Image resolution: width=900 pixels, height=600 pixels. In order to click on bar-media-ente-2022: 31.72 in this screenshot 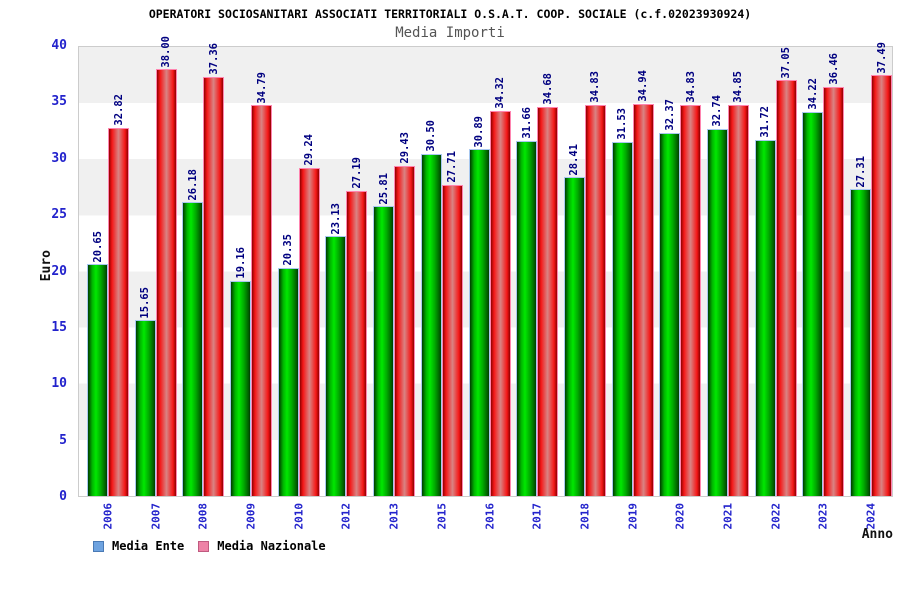, I will do `click(765, 301)`.